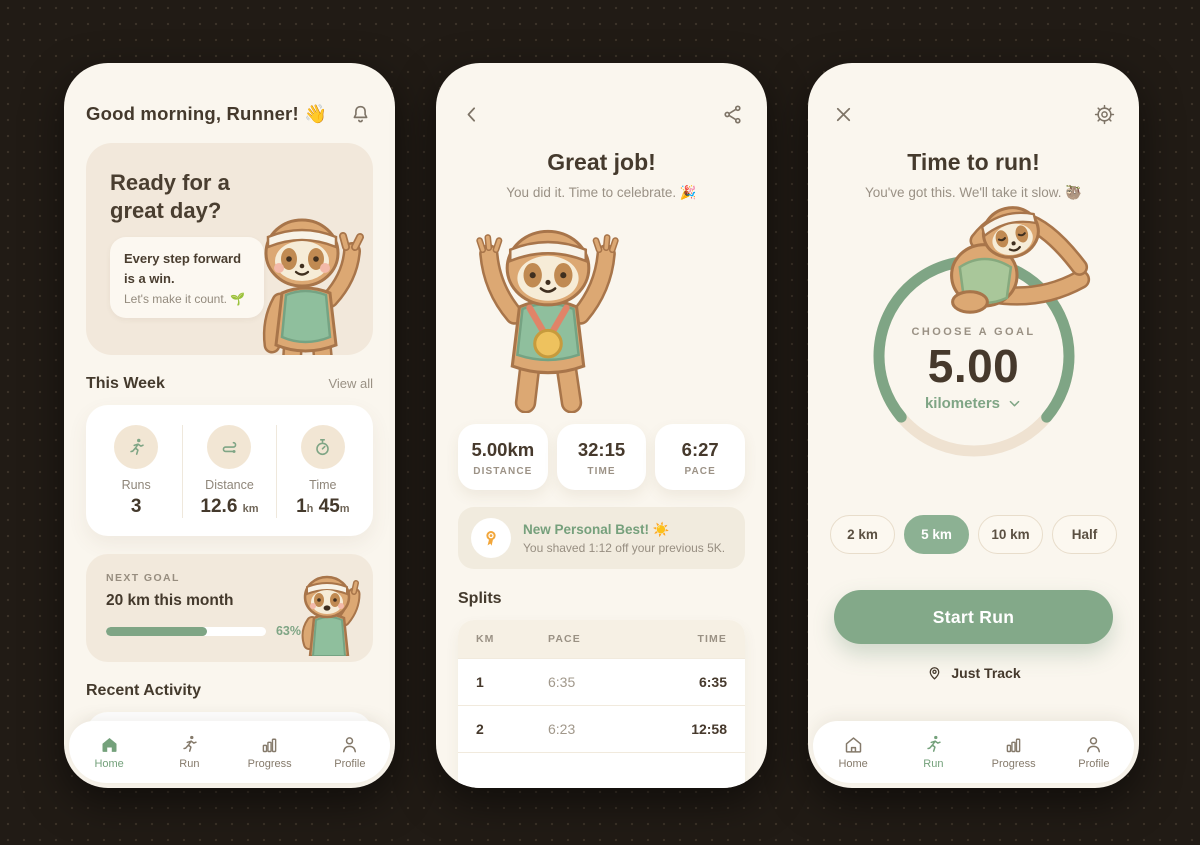  Describe the element at coordinates (973, 617) in the screenshot. I see `start-run-button: Start Run` at that location.